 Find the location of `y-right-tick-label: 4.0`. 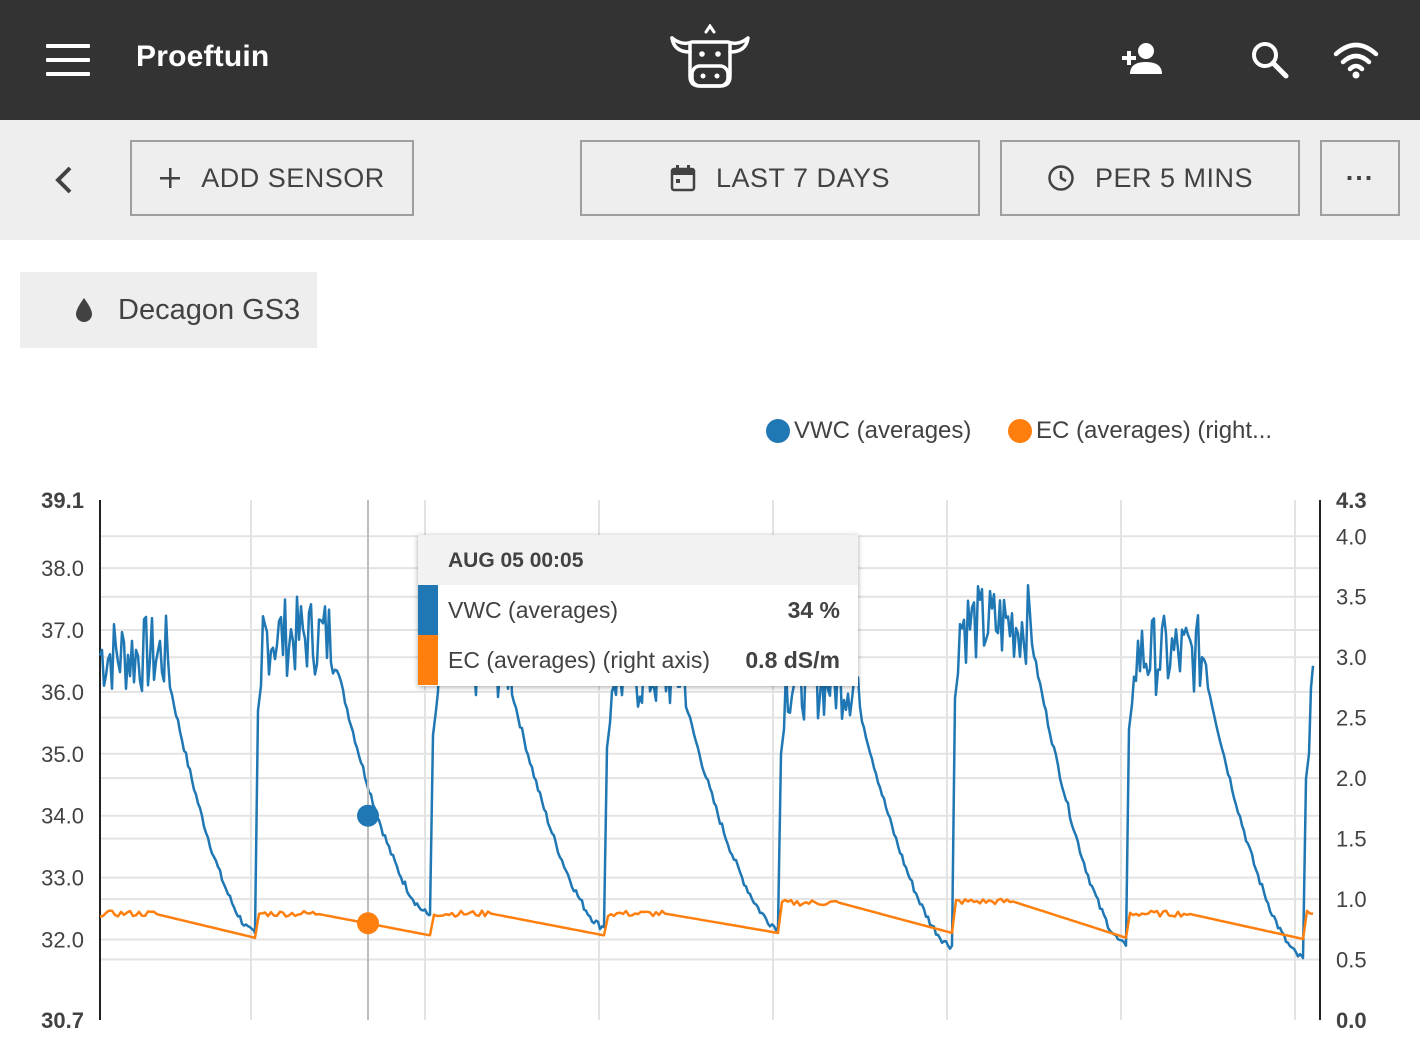

y-right-tick-label: 4.0 is located at coordinates (1351, 536).